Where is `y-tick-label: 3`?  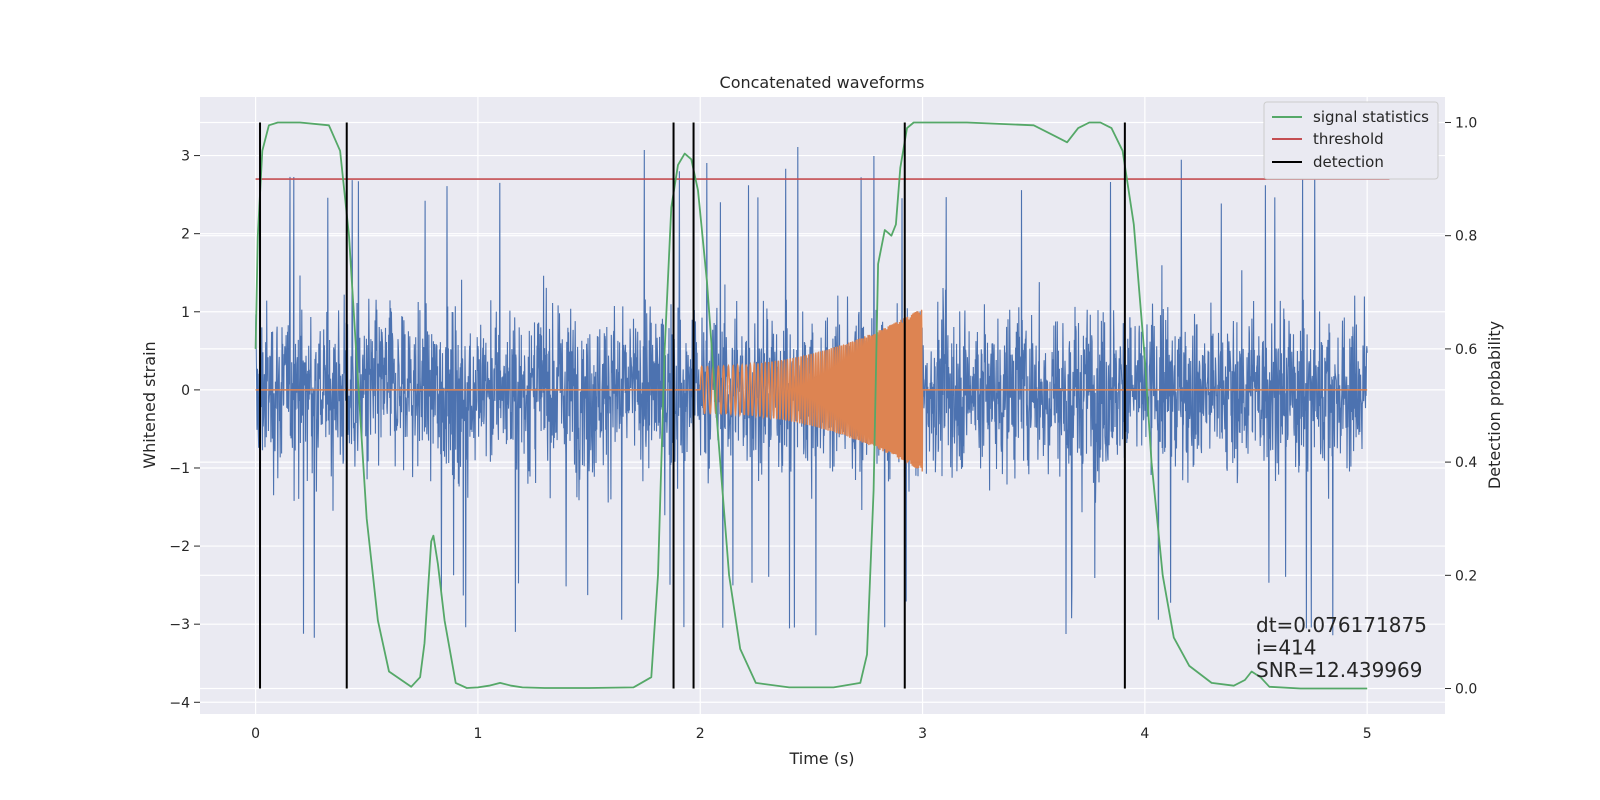 y-tick-label: 3 is located at coordinates (185, 157).